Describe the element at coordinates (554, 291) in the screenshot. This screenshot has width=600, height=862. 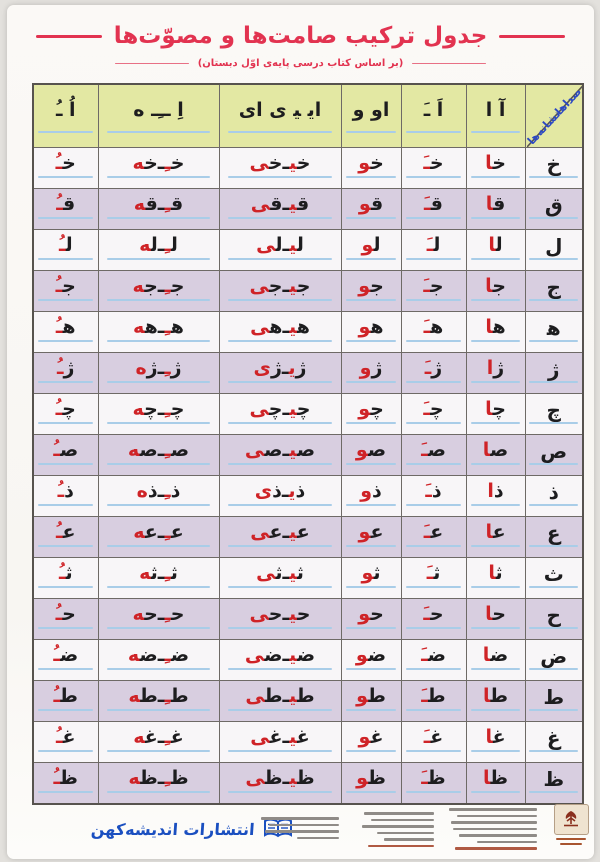
I see `letter-cell: ج` at that location.